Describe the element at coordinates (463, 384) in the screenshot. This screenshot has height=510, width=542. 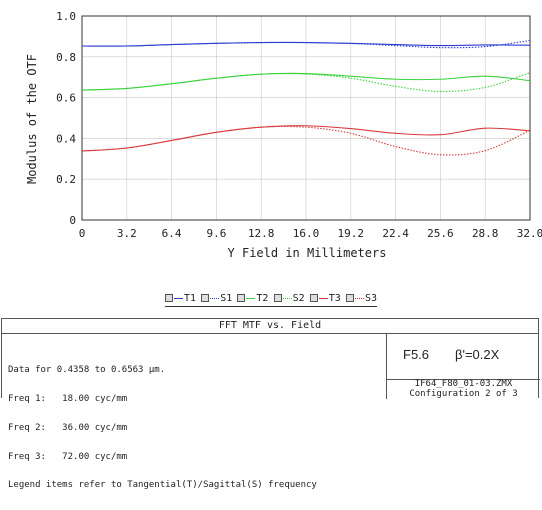
I see `file-name: IF64_F80_01-03.ZMX` at that location.